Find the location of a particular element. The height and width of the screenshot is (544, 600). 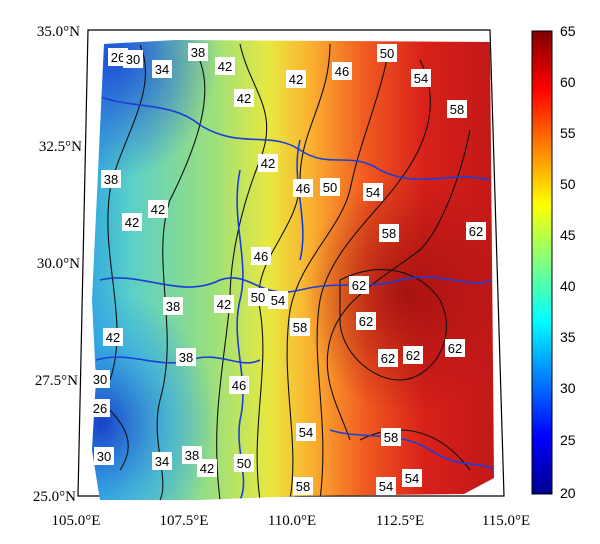

lon-tick-label: 115.0°E is located at coordinates (506, 521).